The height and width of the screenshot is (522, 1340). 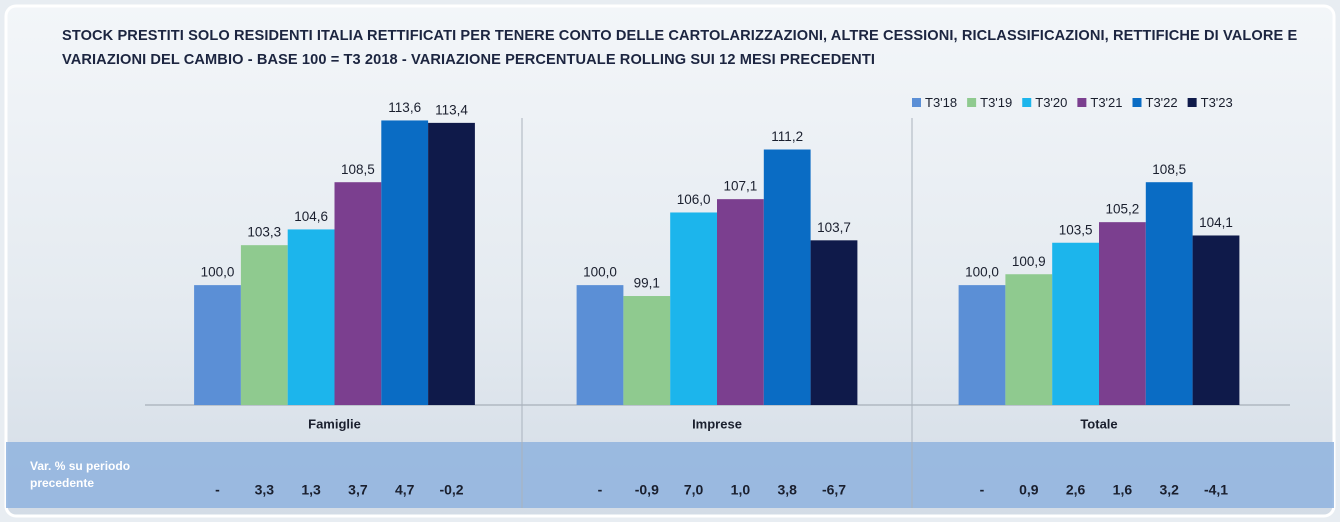 I want to click on value-label: 103,5, so click(x=1076, y=229).